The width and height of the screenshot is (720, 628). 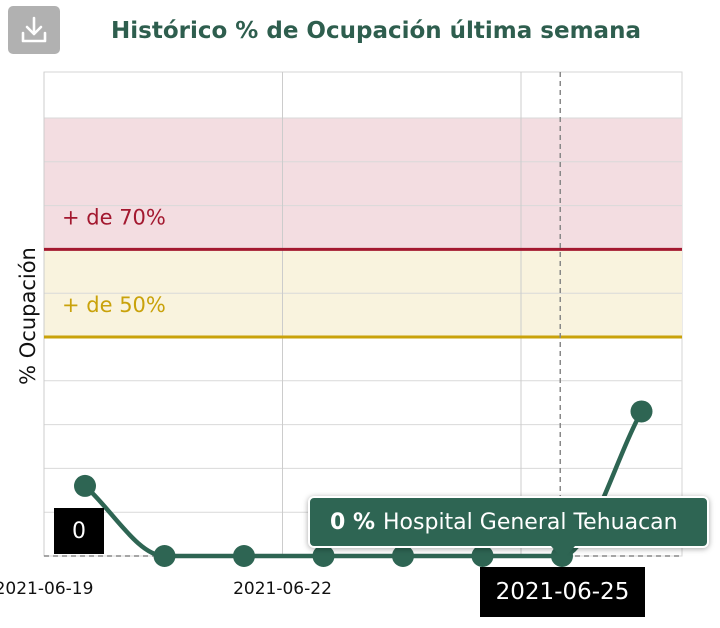 What do you see at coordinates (282, 589) in the screenshot?
I see `x-tick-label: 2021-06-22` at bounding box center [282, 589].